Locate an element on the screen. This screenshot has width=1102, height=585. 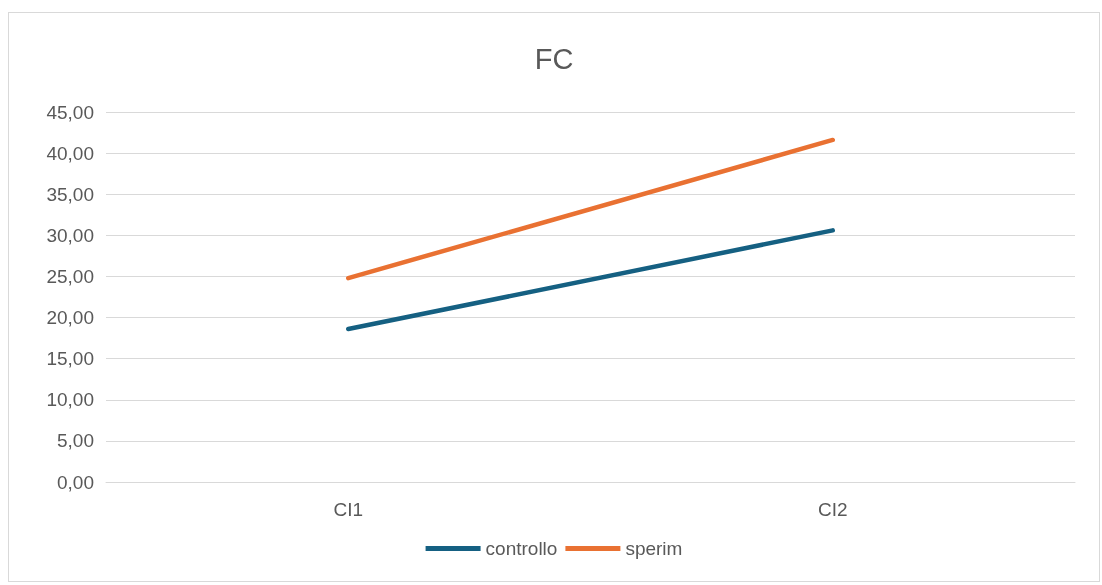
x-tick-label: CI1 is located at coordinates (348, 509).